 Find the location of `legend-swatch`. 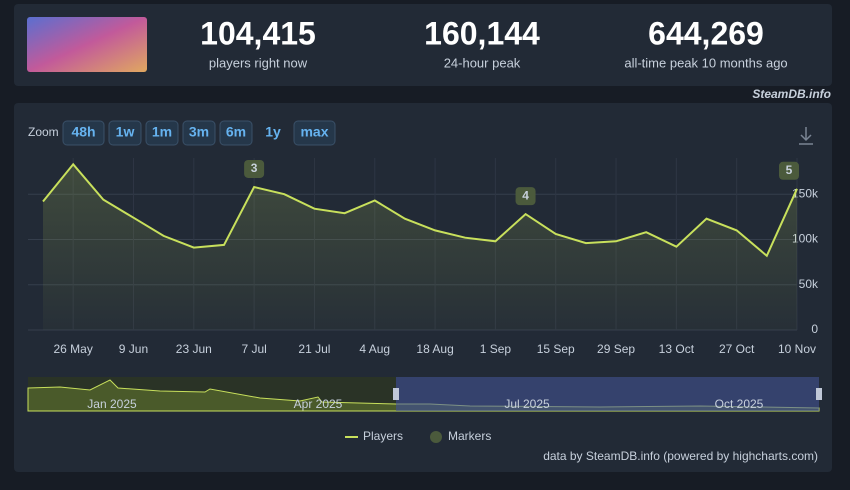

legend-swatch is located at coordinates (436, 437).